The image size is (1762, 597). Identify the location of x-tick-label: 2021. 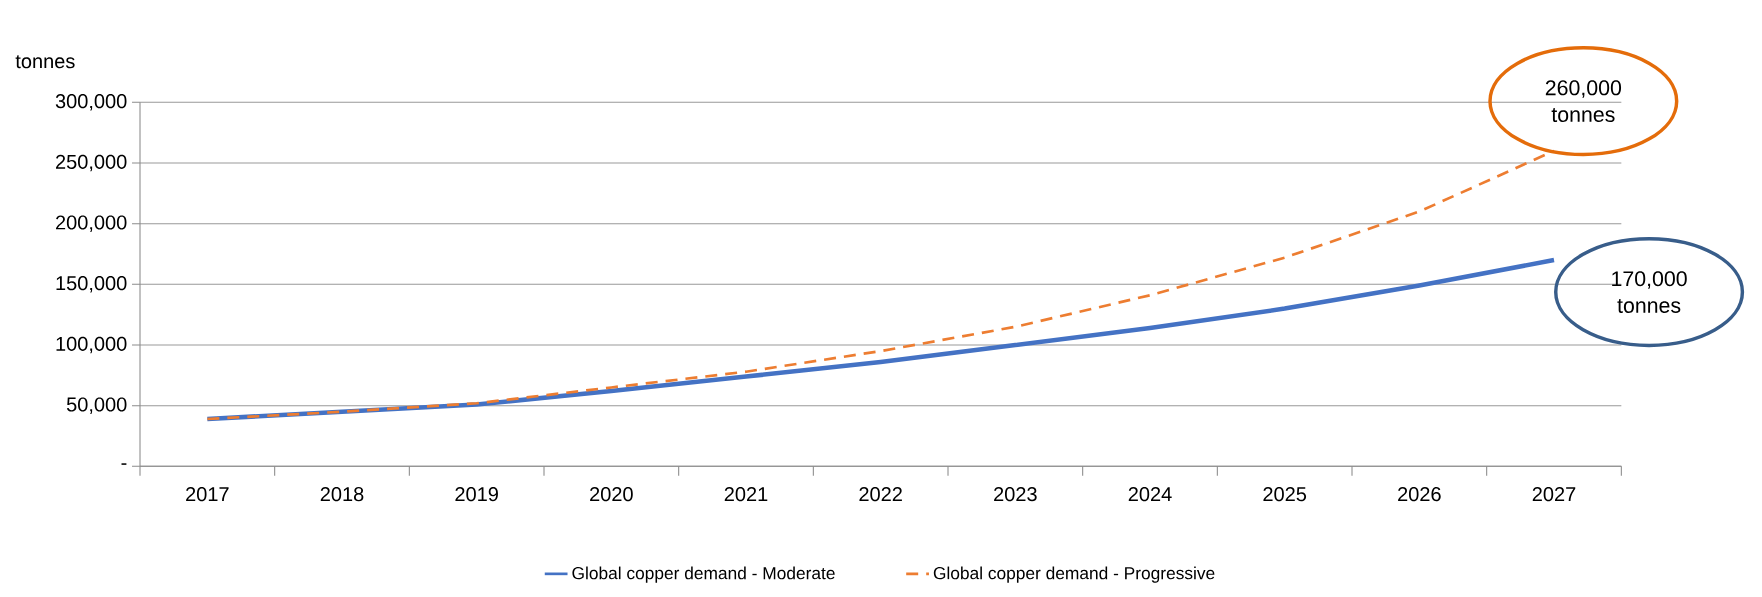
(746, 494).